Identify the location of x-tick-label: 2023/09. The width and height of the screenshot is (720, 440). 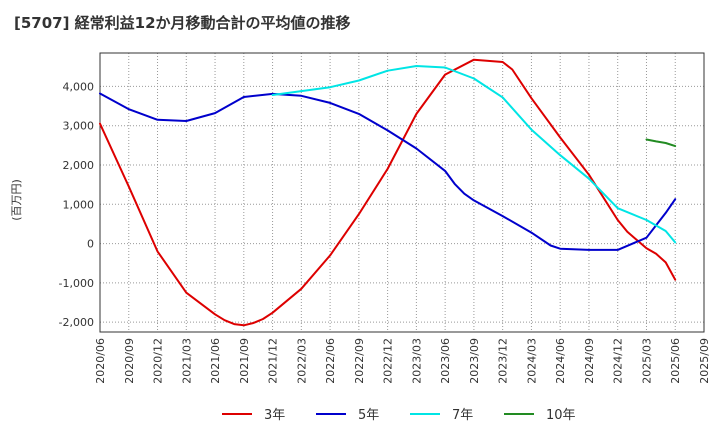
(474, 361).